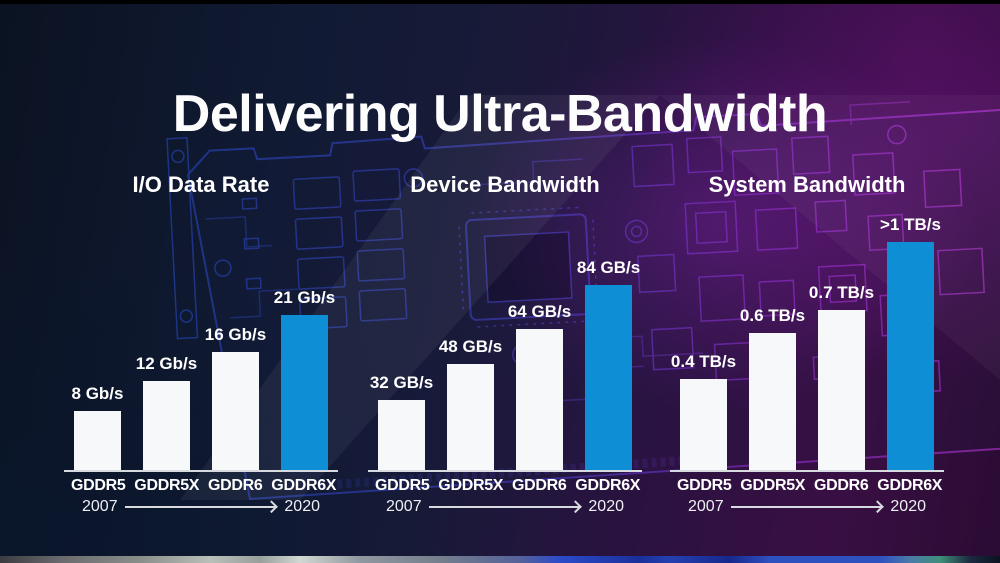  Describe the element at coordinates (772, 316) in the screenshot. I see `bar-value-label: 0.6 TB/s` at that location.